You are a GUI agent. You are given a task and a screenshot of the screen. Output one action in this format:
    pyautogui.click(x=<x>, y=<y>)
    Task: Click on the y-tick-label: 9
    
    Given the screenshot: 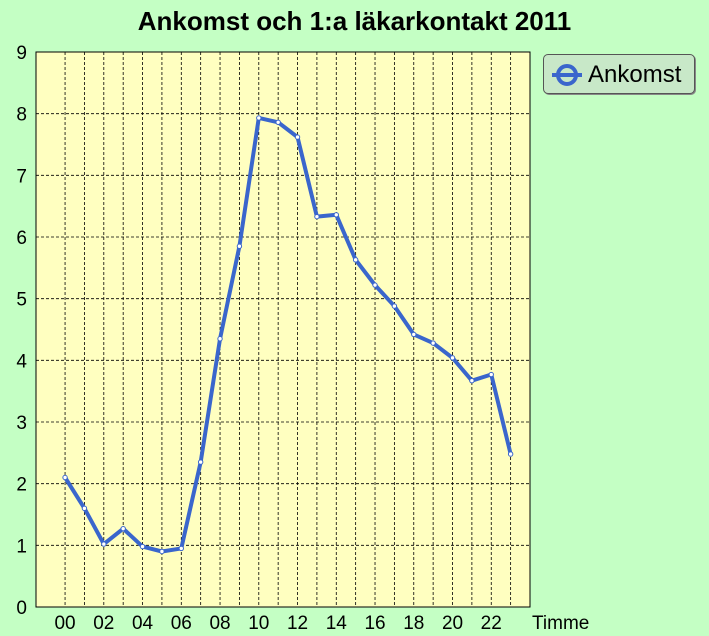 What is the action you would take?
    pyautogui.click(x=21, y=53)
    